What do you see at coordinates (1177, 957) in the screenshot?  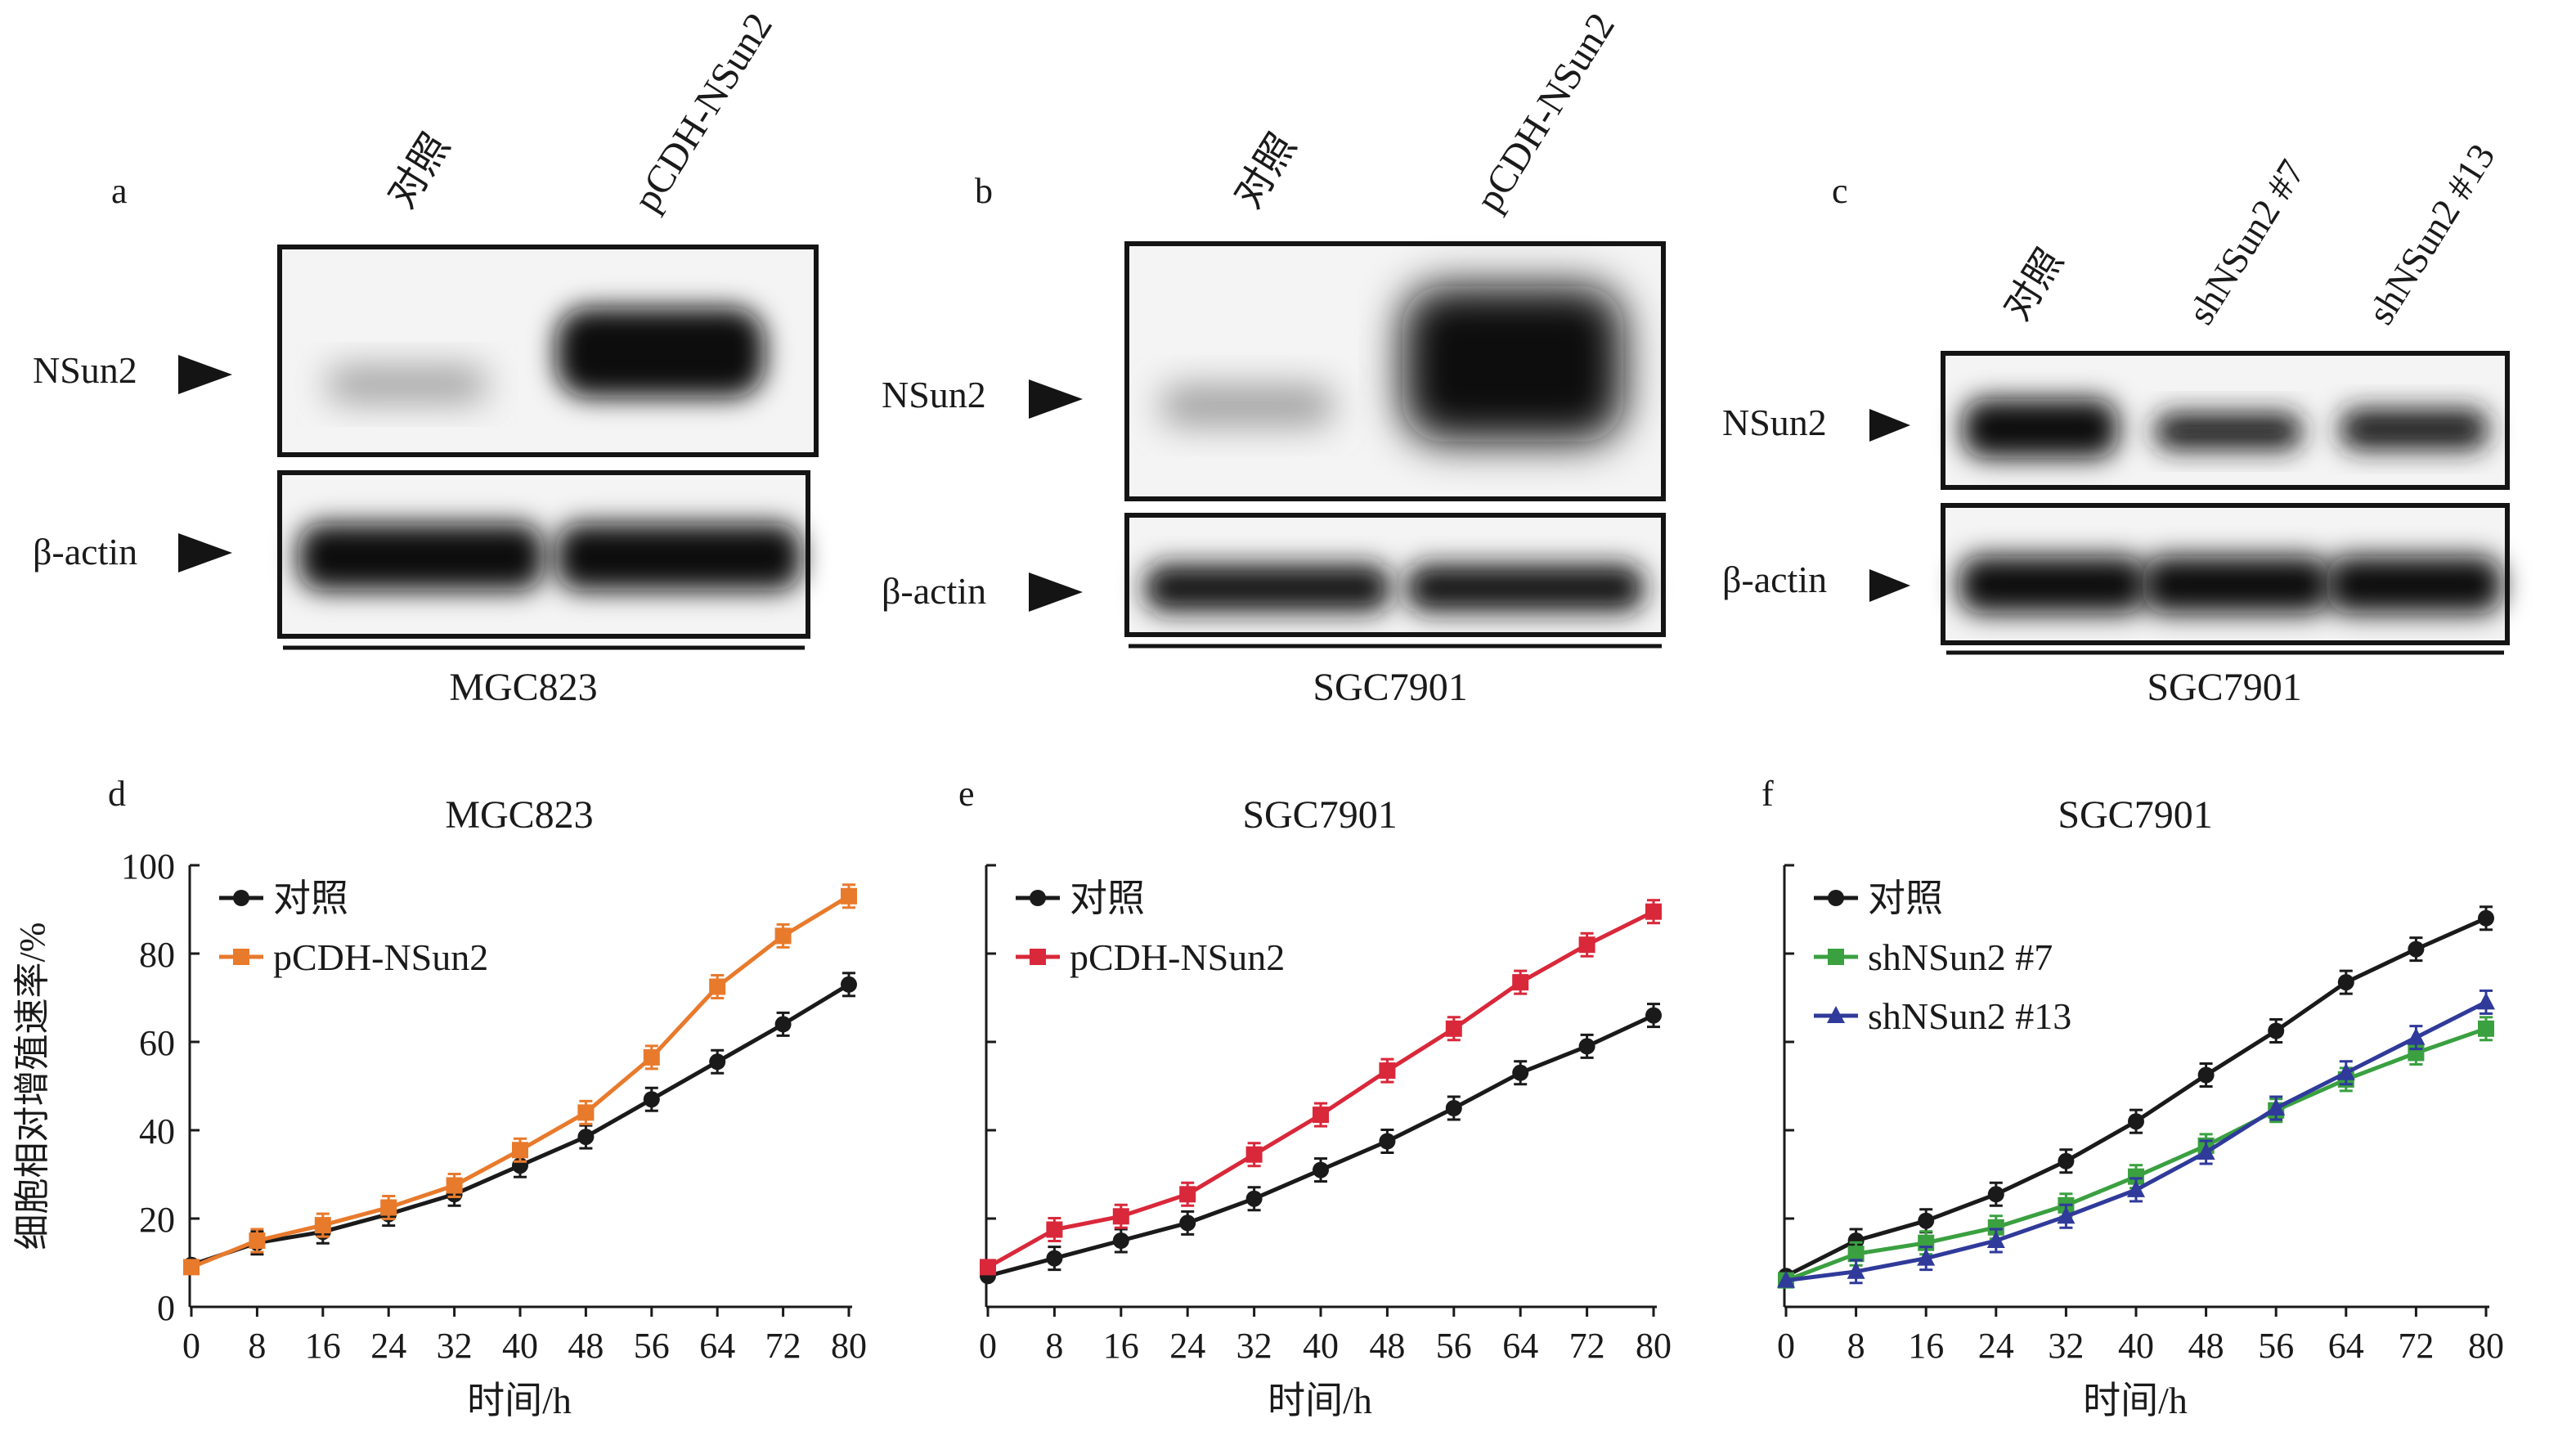 I see `legend-label: pCDH-NSun2` at bounding box center [1177, 957].